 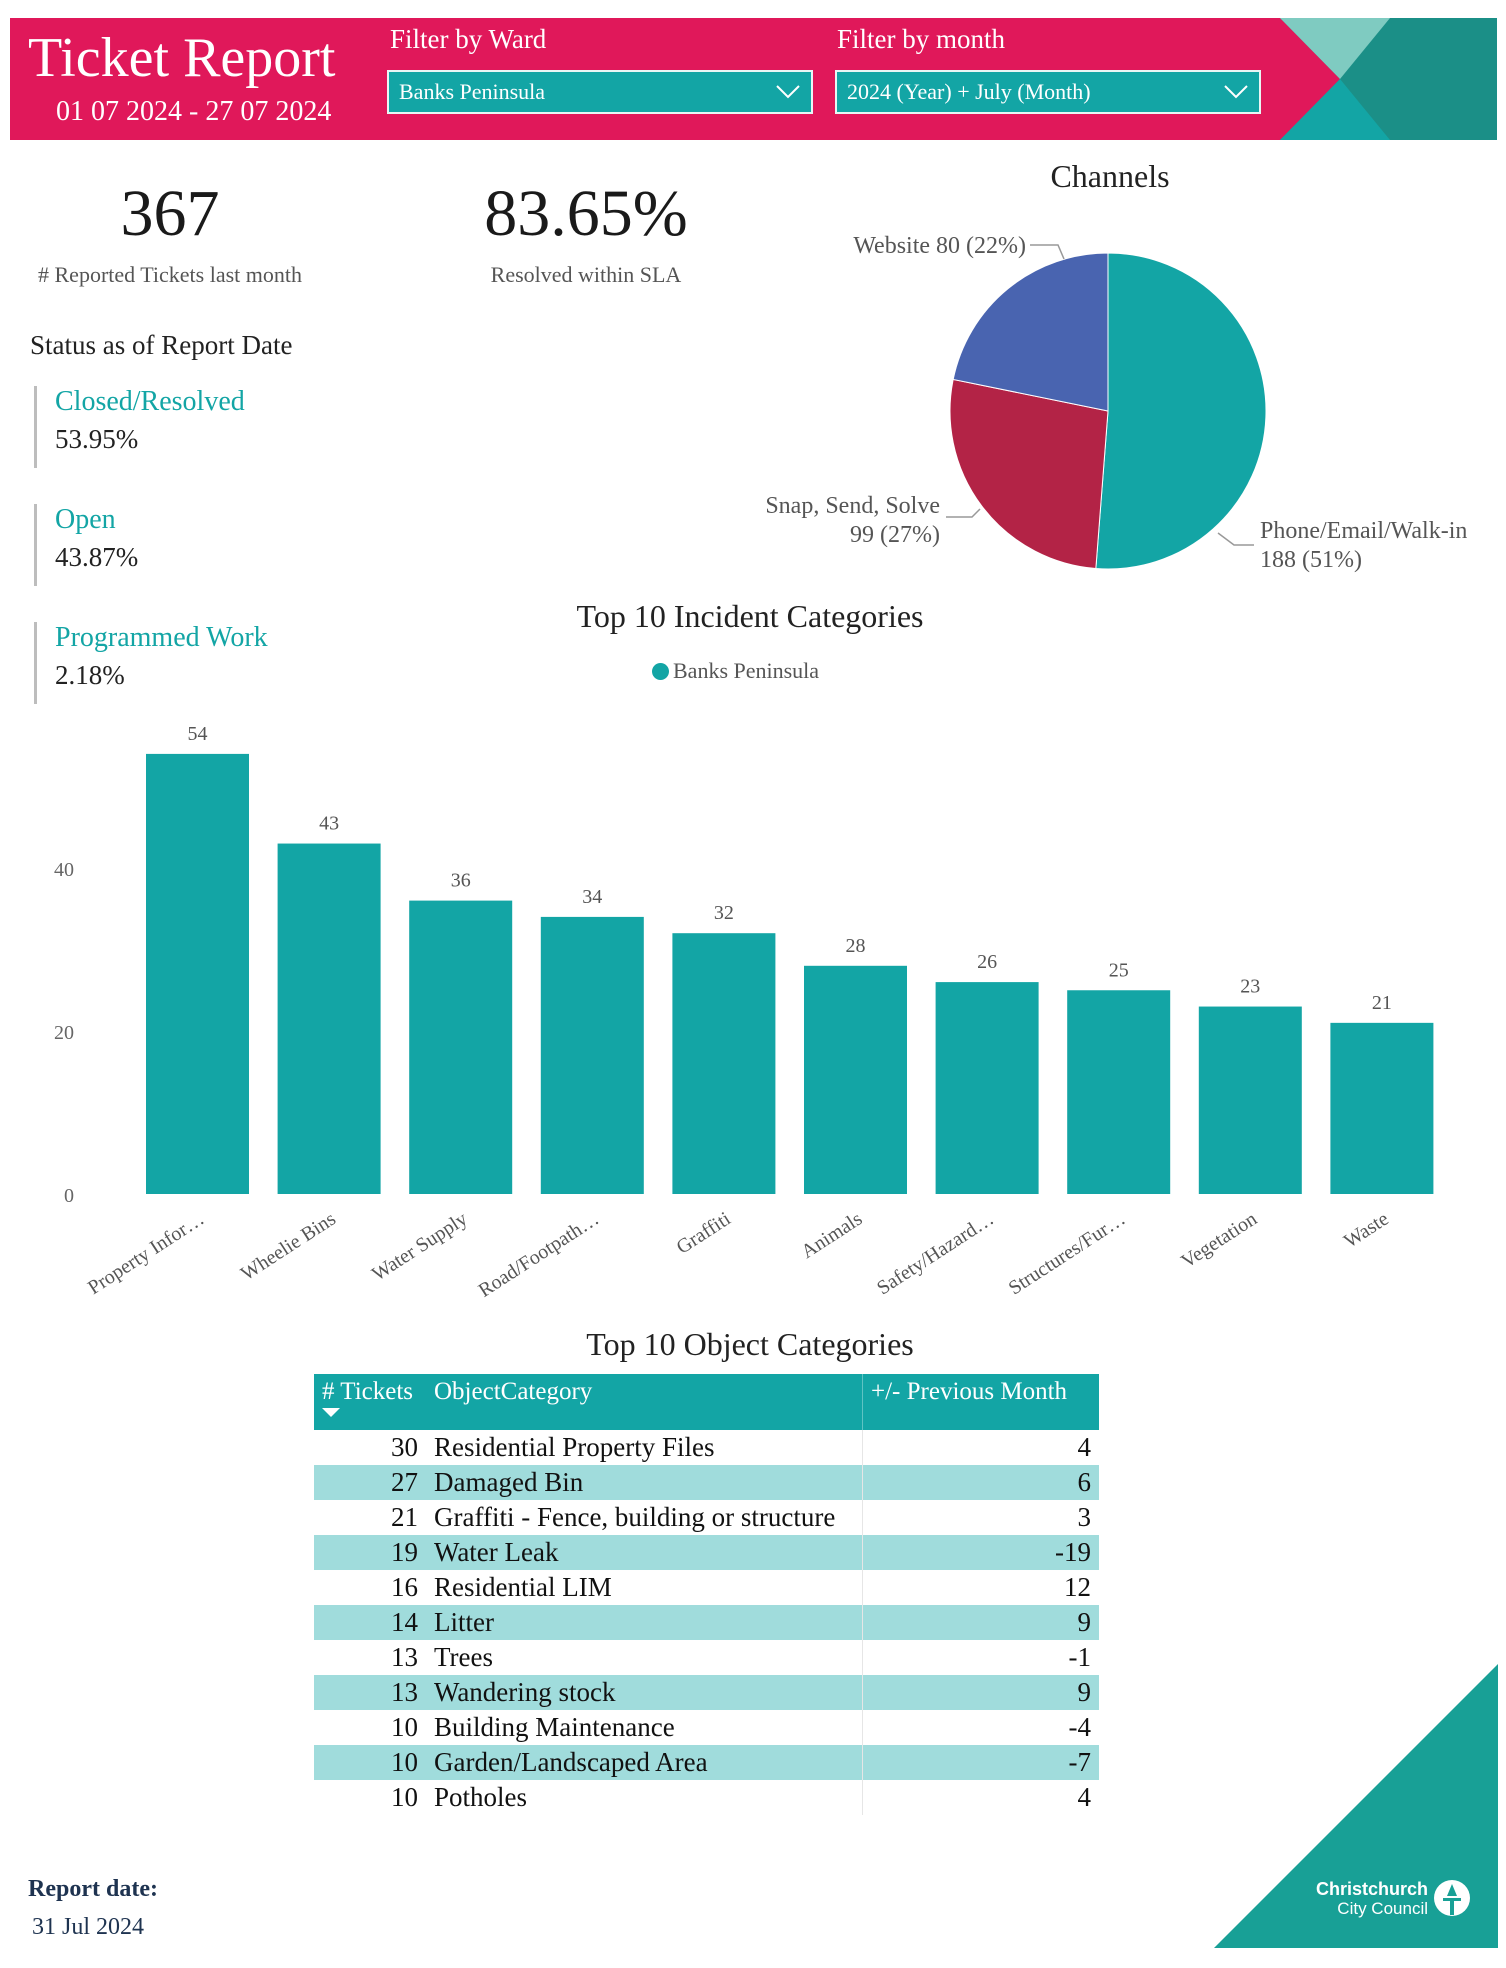 I want to click on table-row: 30 Residential Property Files 4, so click(x=706, y=1447).